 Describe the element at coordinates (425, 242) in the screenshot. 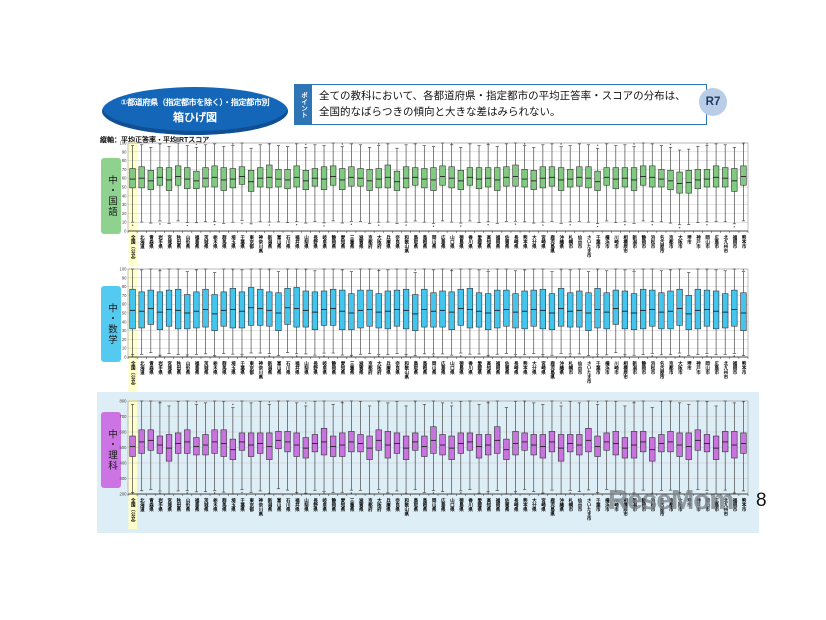

I see `x-category-label: 島根県` at that location.